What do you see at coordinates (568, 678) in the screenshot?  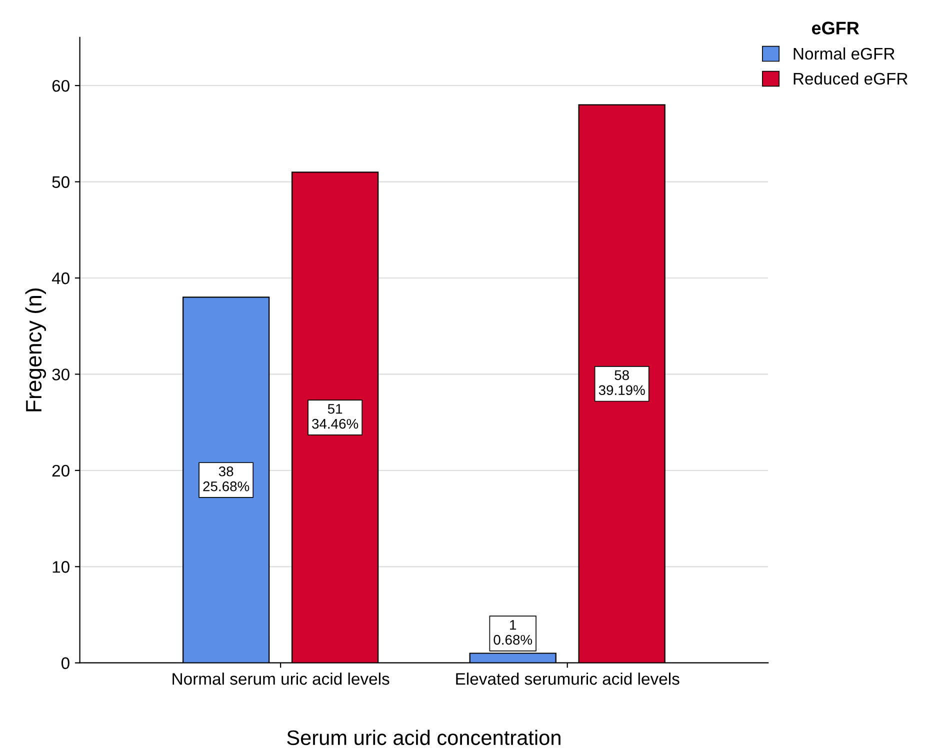 I see `x-tick-label: Elevated serumuric acid levels` at bounding box center [568, 678].